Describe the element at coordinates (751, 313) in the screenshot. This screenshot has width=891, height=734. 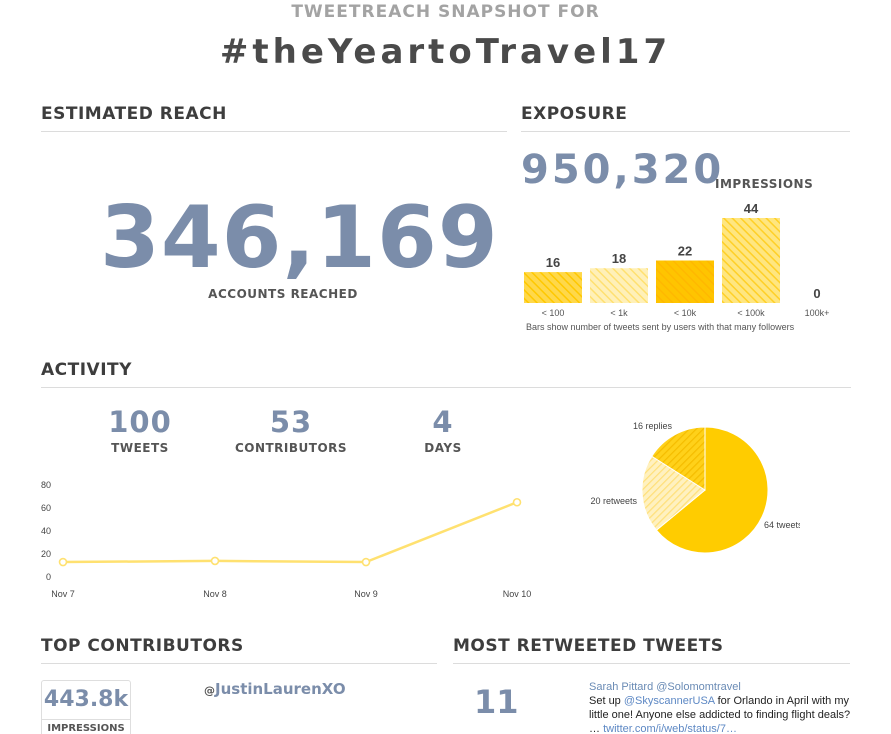
I see `bar-category-label: < 100k` at that location.